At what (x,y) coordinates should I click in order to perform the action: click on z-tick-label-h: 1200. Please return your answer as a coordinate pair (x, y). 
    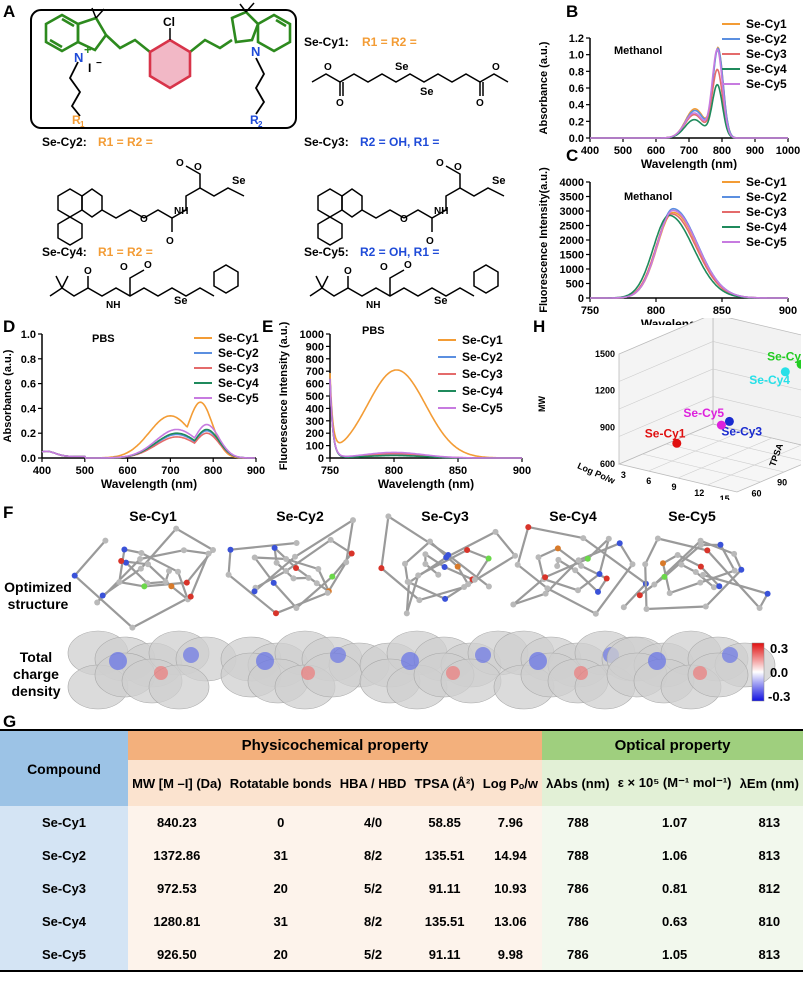
    Looking at the image, I should click on (605, 391).